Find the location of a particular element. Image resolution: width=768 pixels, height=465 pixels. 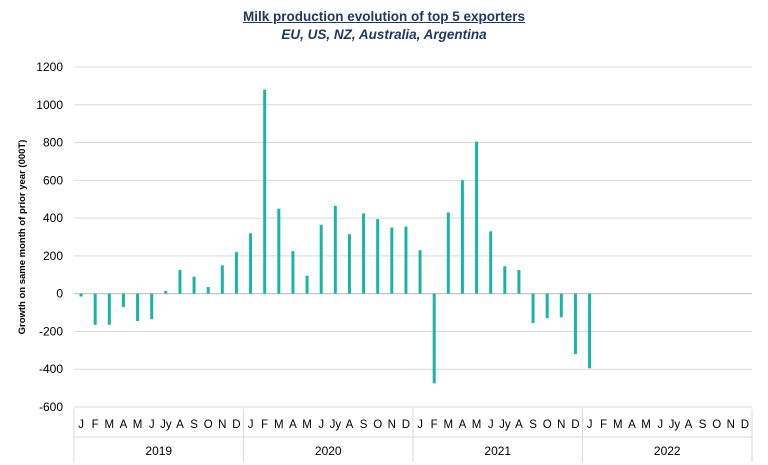

year-label: 2020 is located at coordinates (328, 451).